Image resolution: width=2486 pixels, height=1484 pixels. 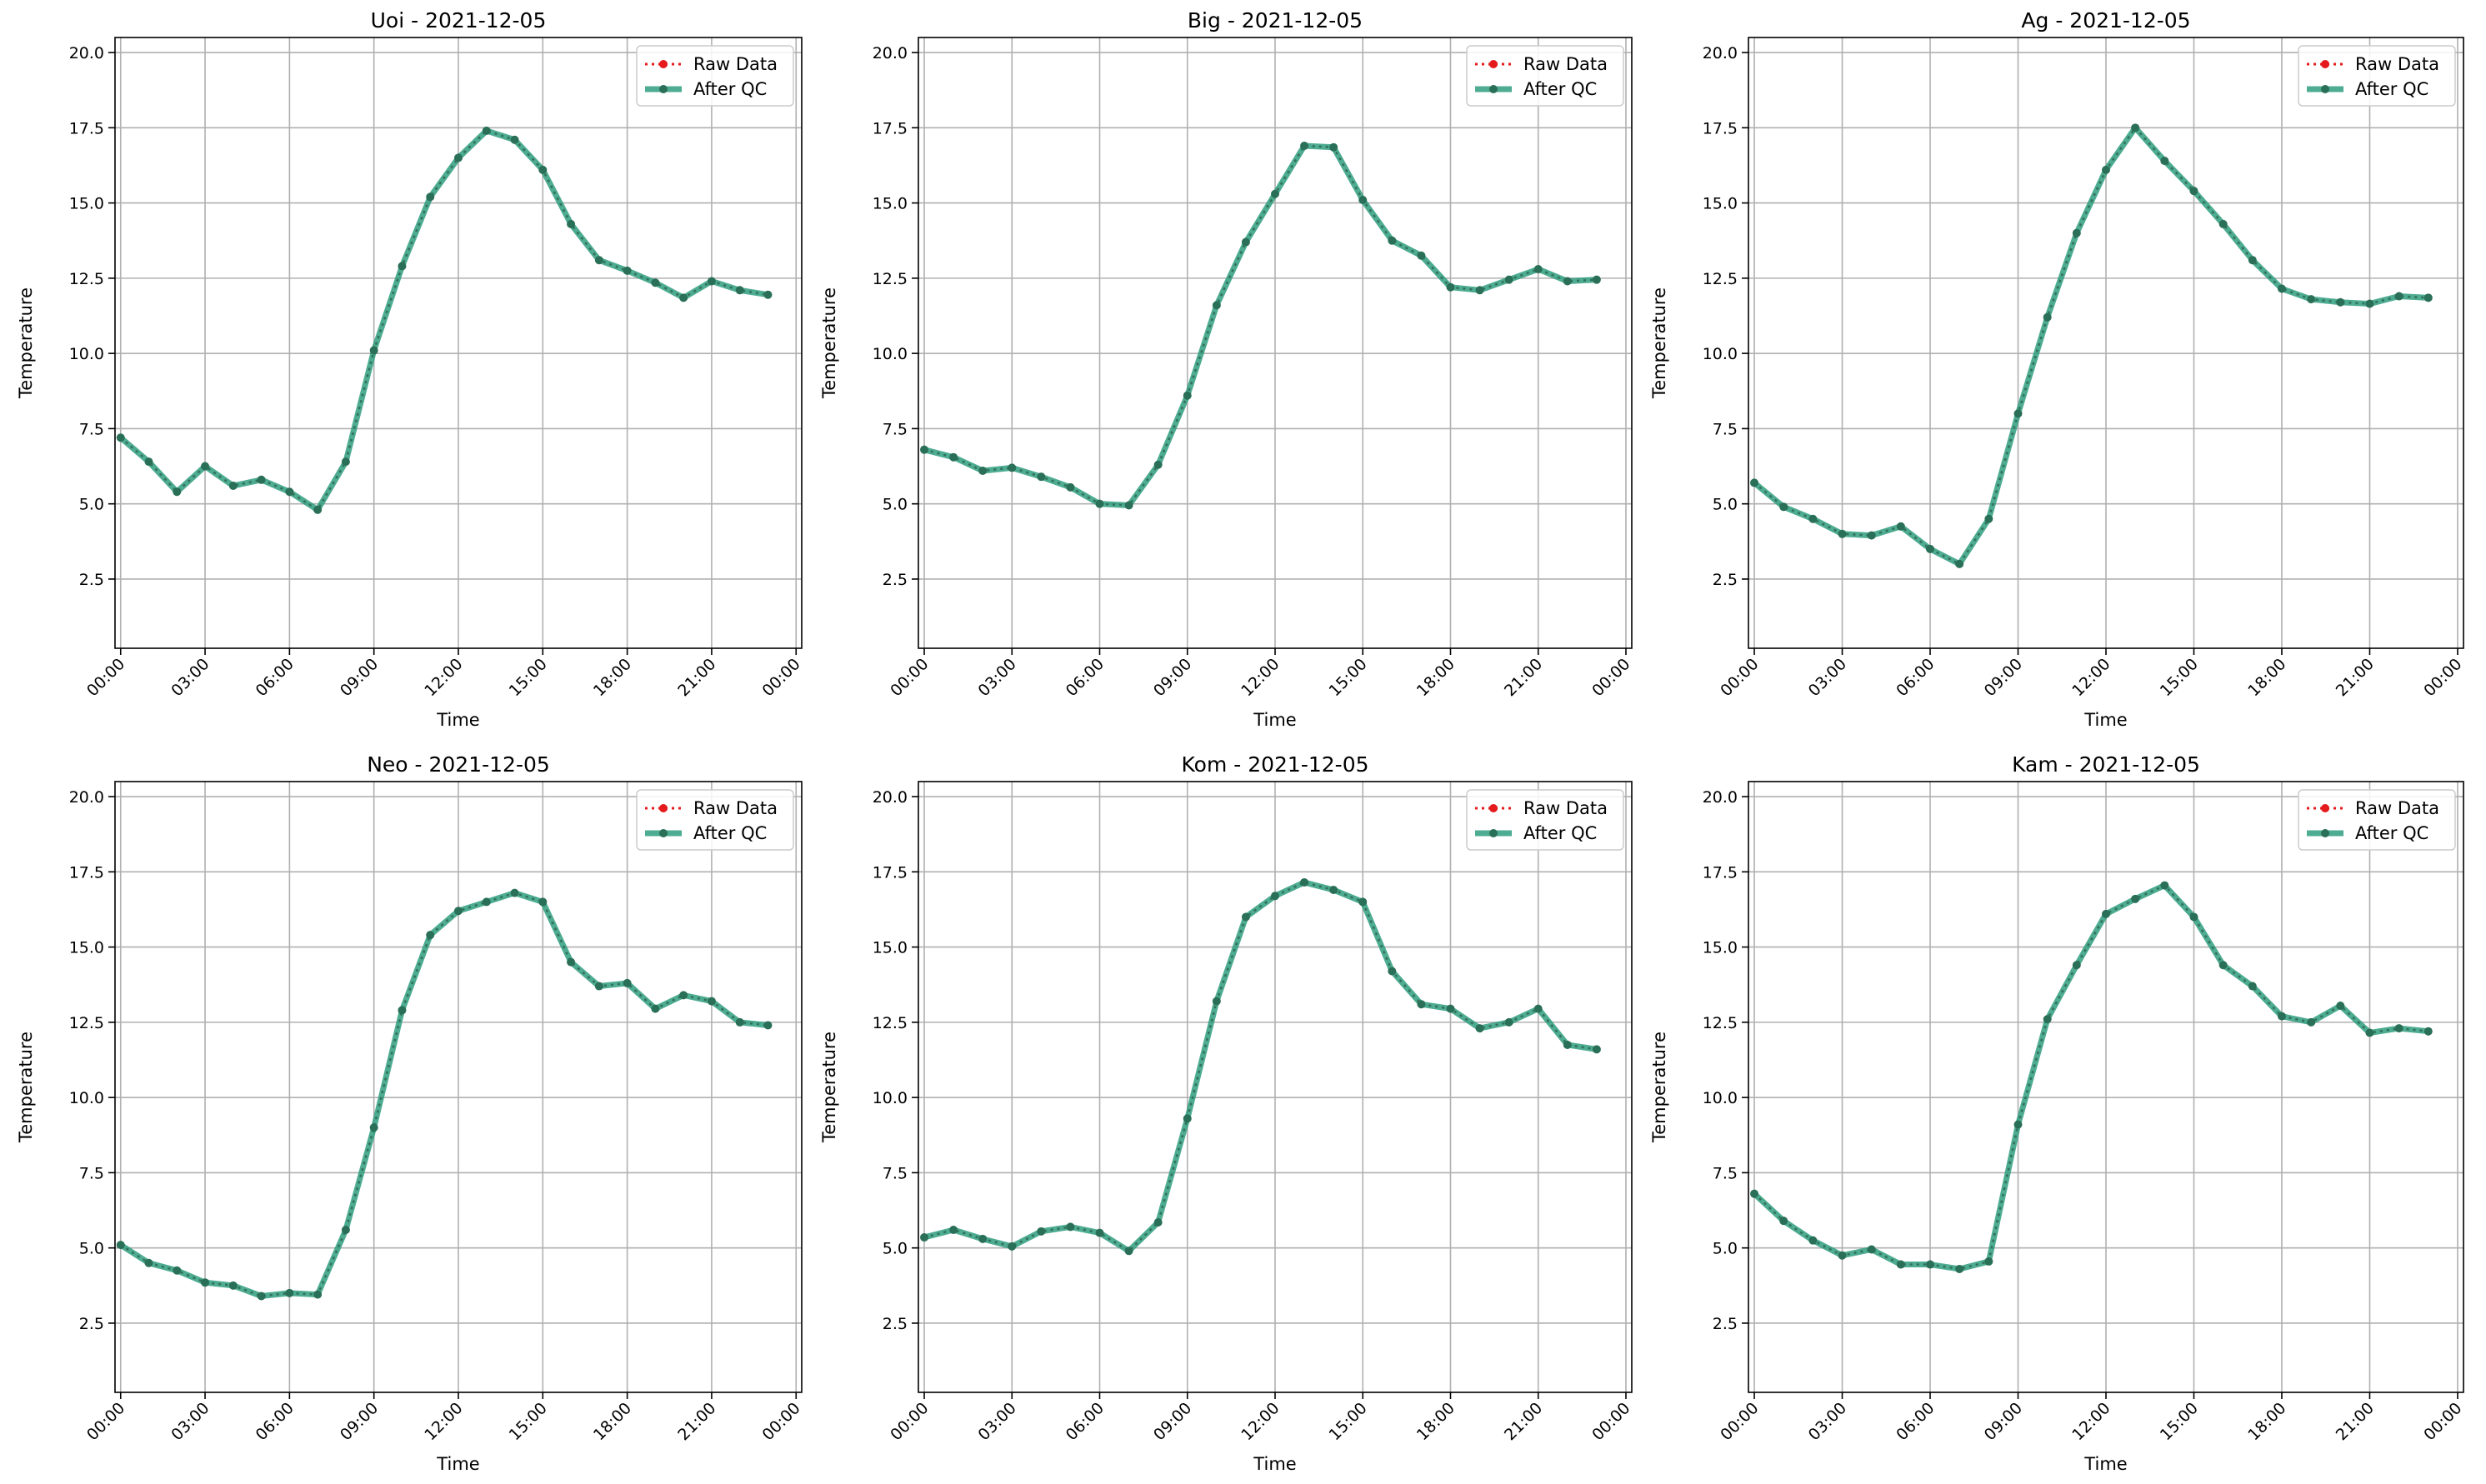 What do you see at coordinates (2106, 764) in the screenshot?
I see `chart-title: Kam - 2021-12-05` at bounding box center [2106, 764].